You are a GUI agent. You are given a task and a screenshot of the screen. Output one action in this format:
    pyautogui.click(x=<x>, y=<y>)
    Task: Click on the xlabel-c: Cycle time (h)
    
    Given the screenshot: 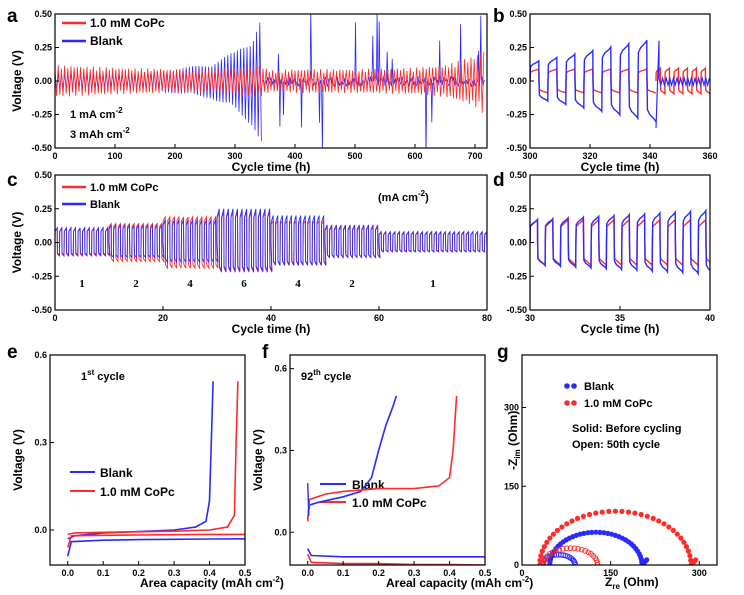 What is the action you would take?
    pyautogui.click(x=271, y=329)
    